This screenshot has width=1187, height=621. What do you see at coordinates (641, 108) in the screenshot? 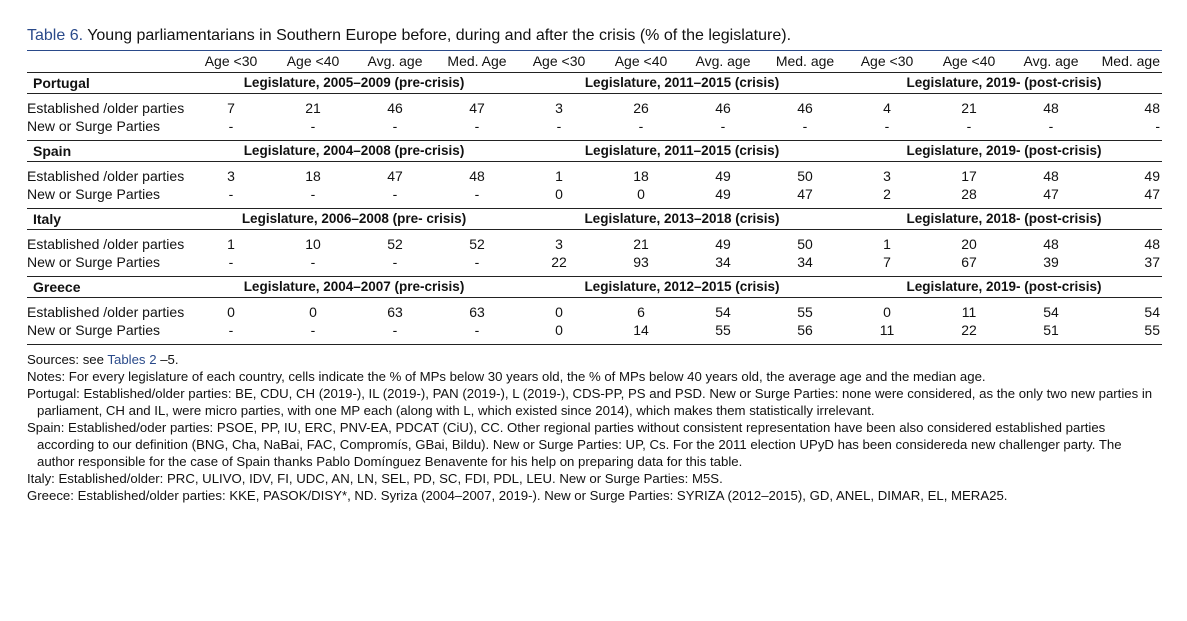
I see `table-cell: 26` at bounding box center [641, 108].